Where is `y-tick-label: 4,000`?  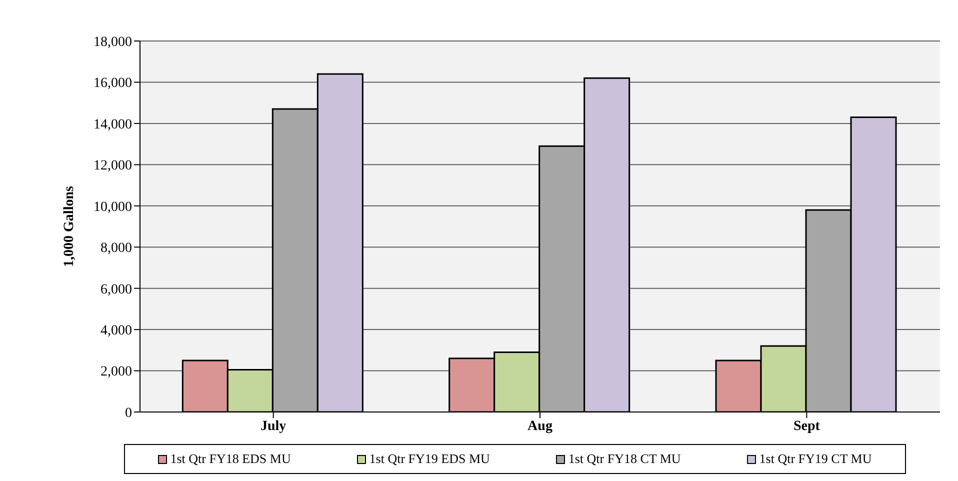 y-tick-label: 4,000 is located at coordinates (116, 331).